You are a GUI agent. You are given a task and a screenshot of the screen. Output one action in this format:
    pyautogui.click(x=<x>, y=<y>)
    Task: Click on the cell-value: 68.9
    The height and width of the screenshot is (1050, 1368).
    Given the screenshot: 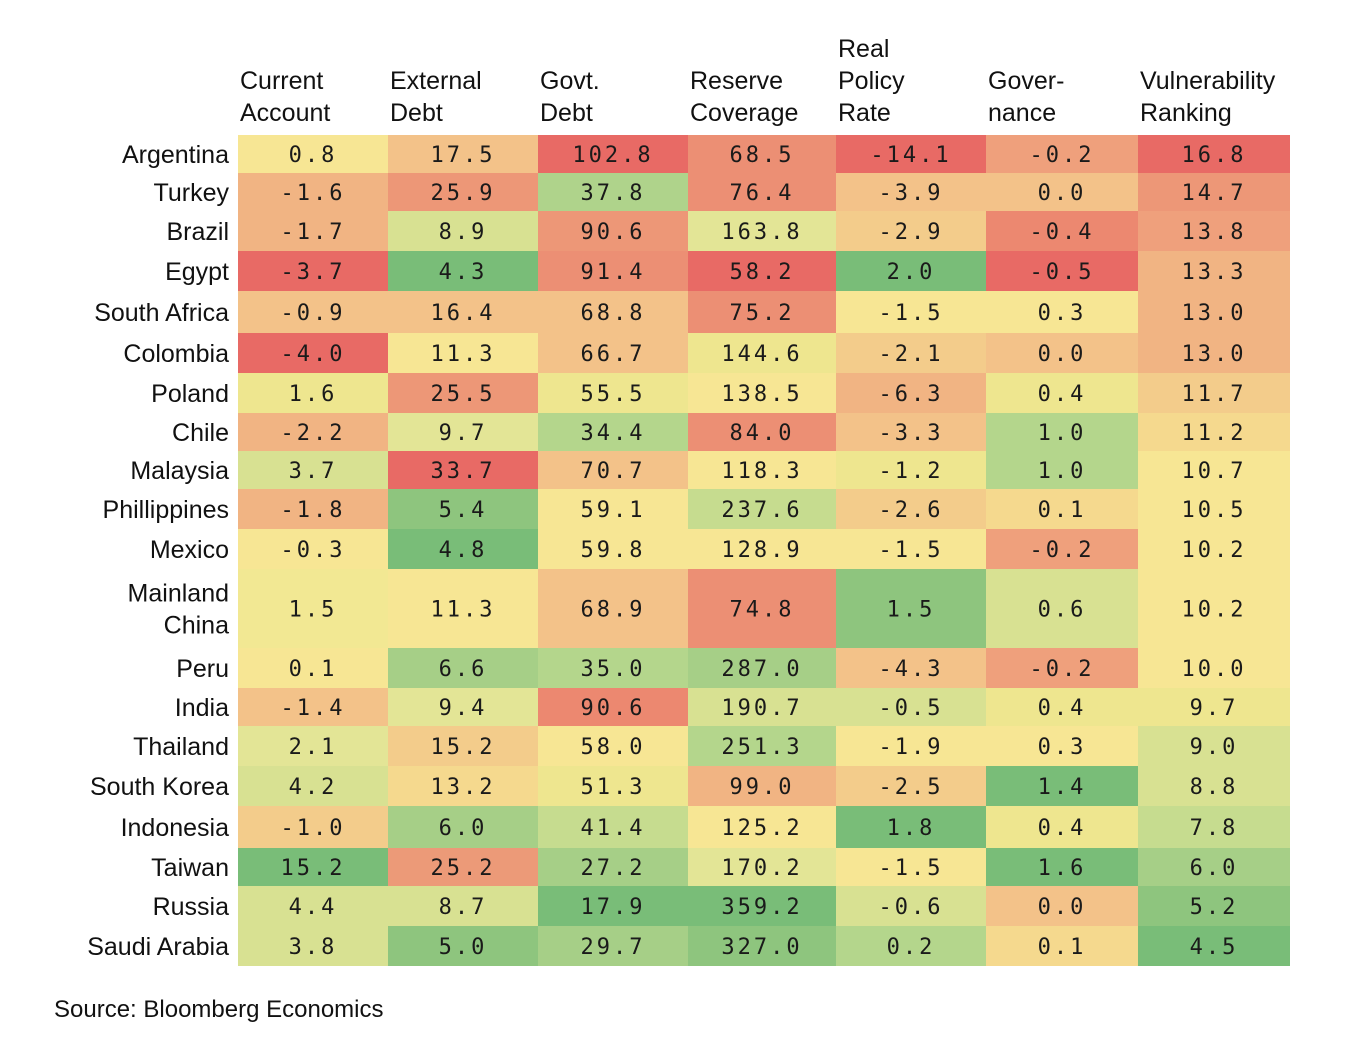 What is the action you would take?
    pyautogui.click(x=613, y=610)
    